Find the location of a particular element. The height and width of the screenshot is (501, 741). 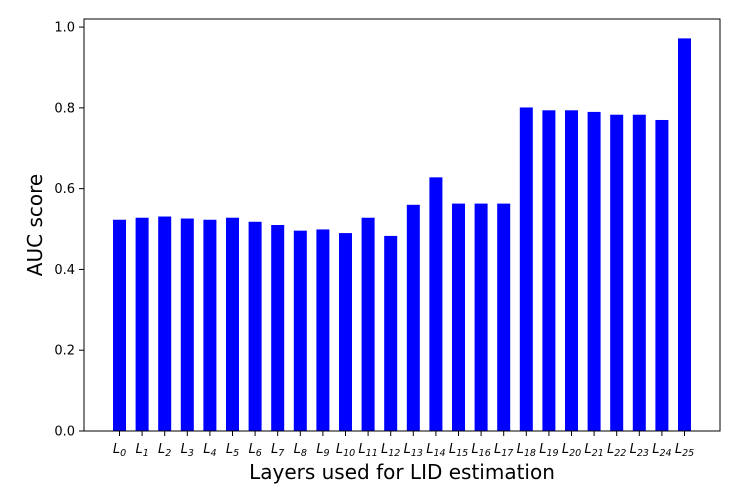

bar-L2 is located at coordinates (165, 323).